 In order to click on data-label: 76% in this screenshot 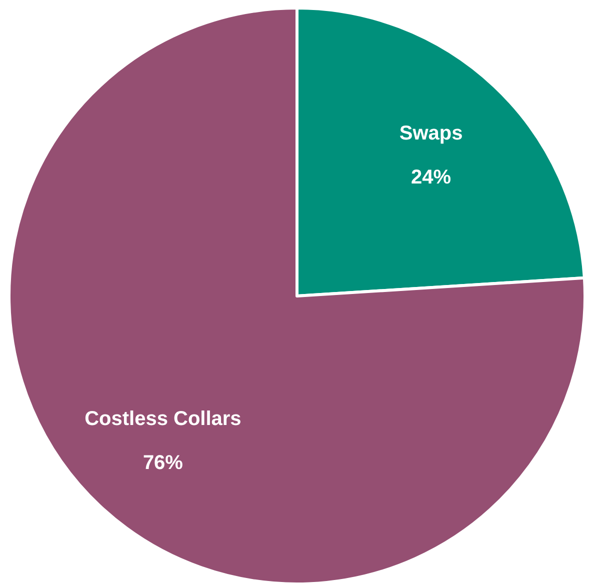, I will do `click(163, 463)`.